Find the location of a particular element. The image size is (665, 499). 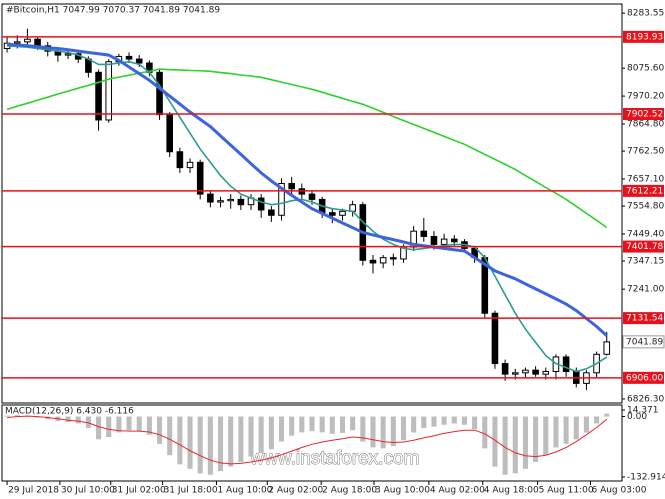

x-tick-label: 5 Aug 11:00 is located at coordinates (566, 491).